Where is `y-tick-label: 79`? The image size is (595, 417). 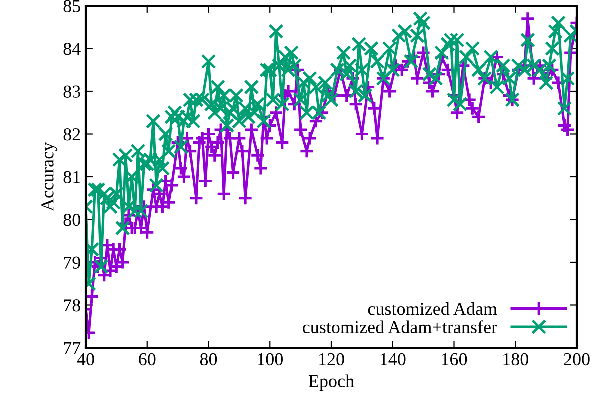
y-tick-label: 79 is located at coordinates (72, 262).